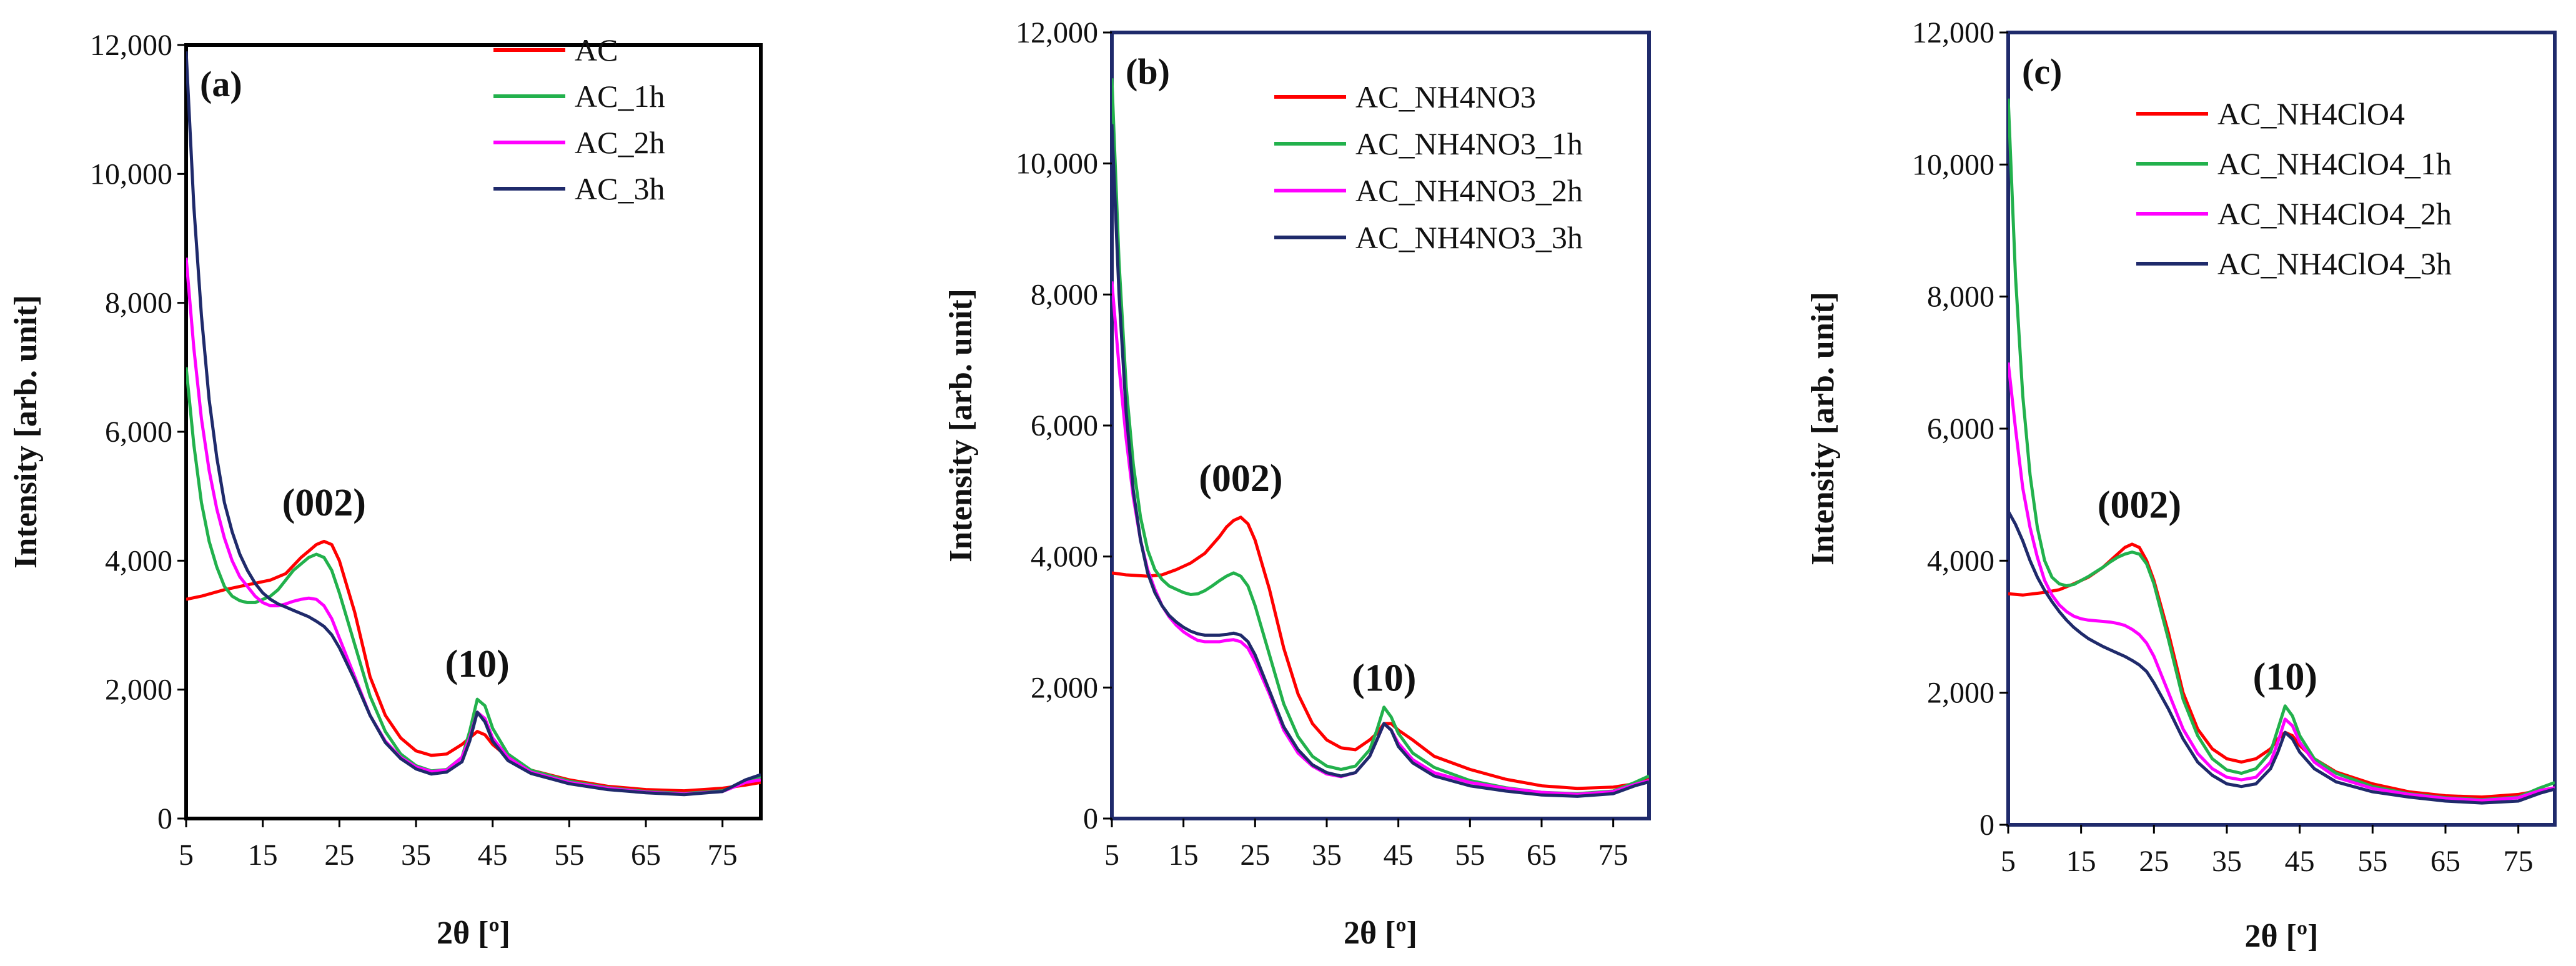 The width and height of the screenshot is (2576, 966). I want to click on legend-entry: AC, so click(596, 50).